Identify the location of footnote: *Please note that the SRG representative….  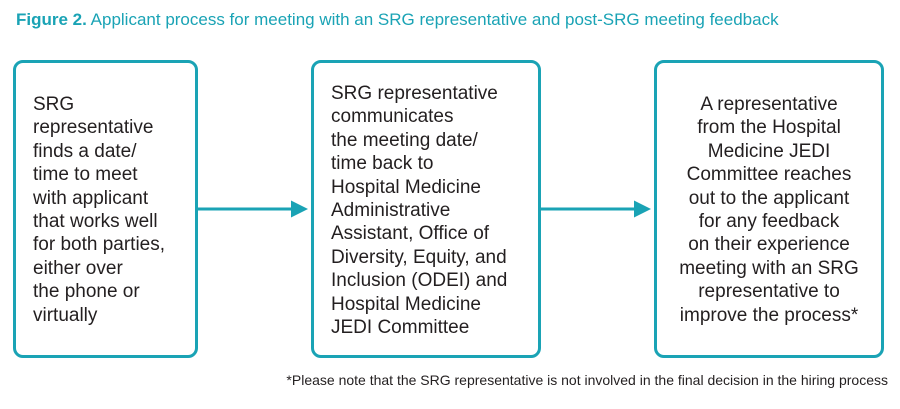
(587, 380).